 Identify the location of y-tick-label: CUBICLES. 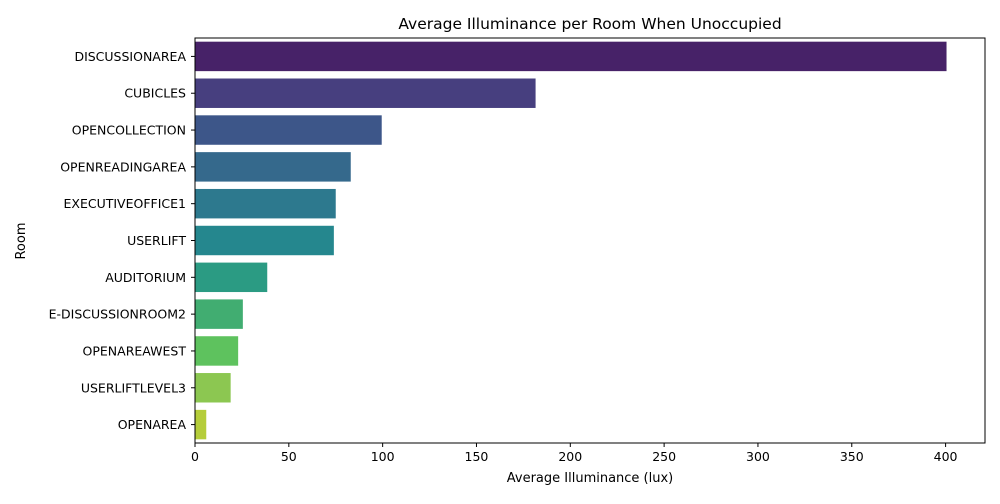
(155, 93).